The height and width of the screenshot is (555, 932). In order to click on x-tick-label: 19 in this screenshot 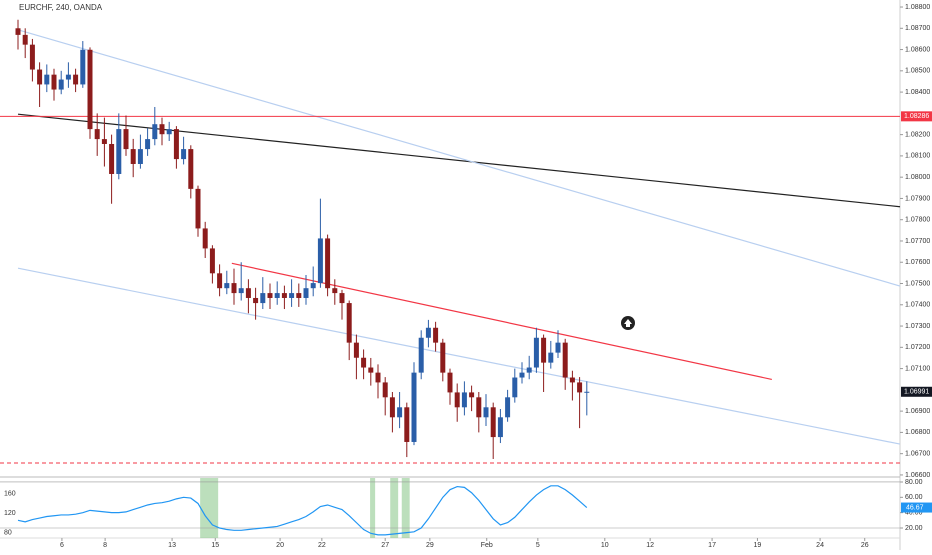, I will do `click(758, 545)`.